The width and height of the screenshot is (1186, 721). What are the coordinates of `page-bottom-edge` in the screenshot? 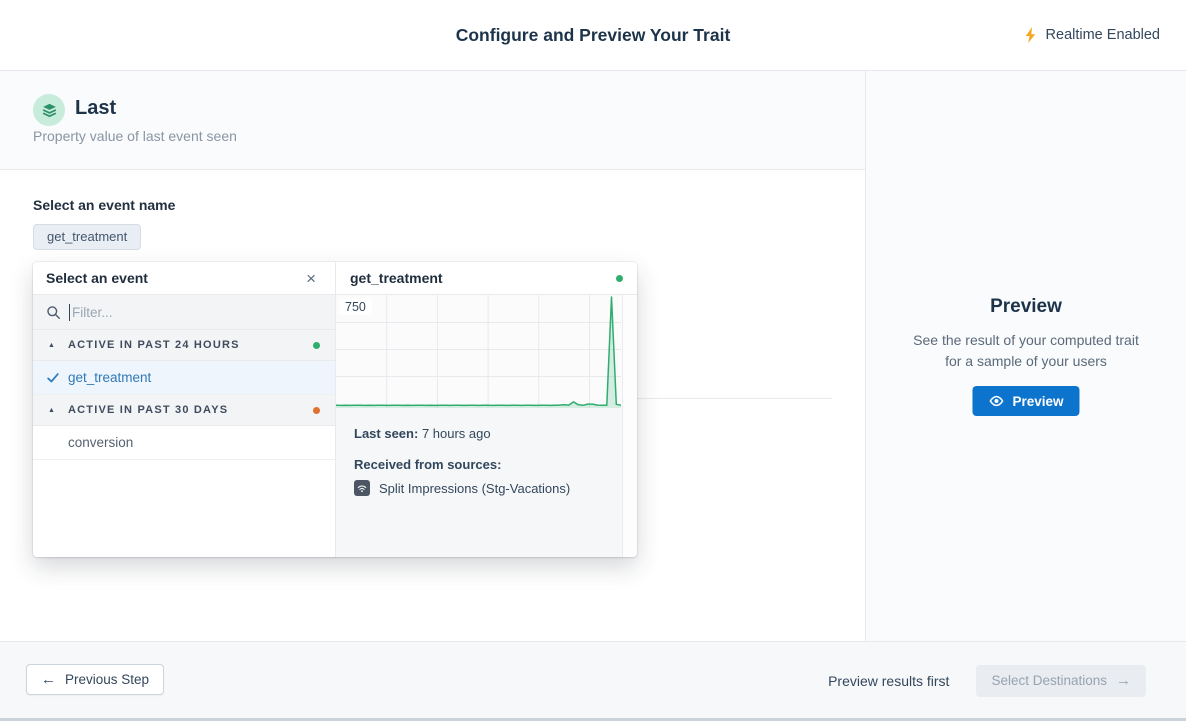 It's located at (593, 719).